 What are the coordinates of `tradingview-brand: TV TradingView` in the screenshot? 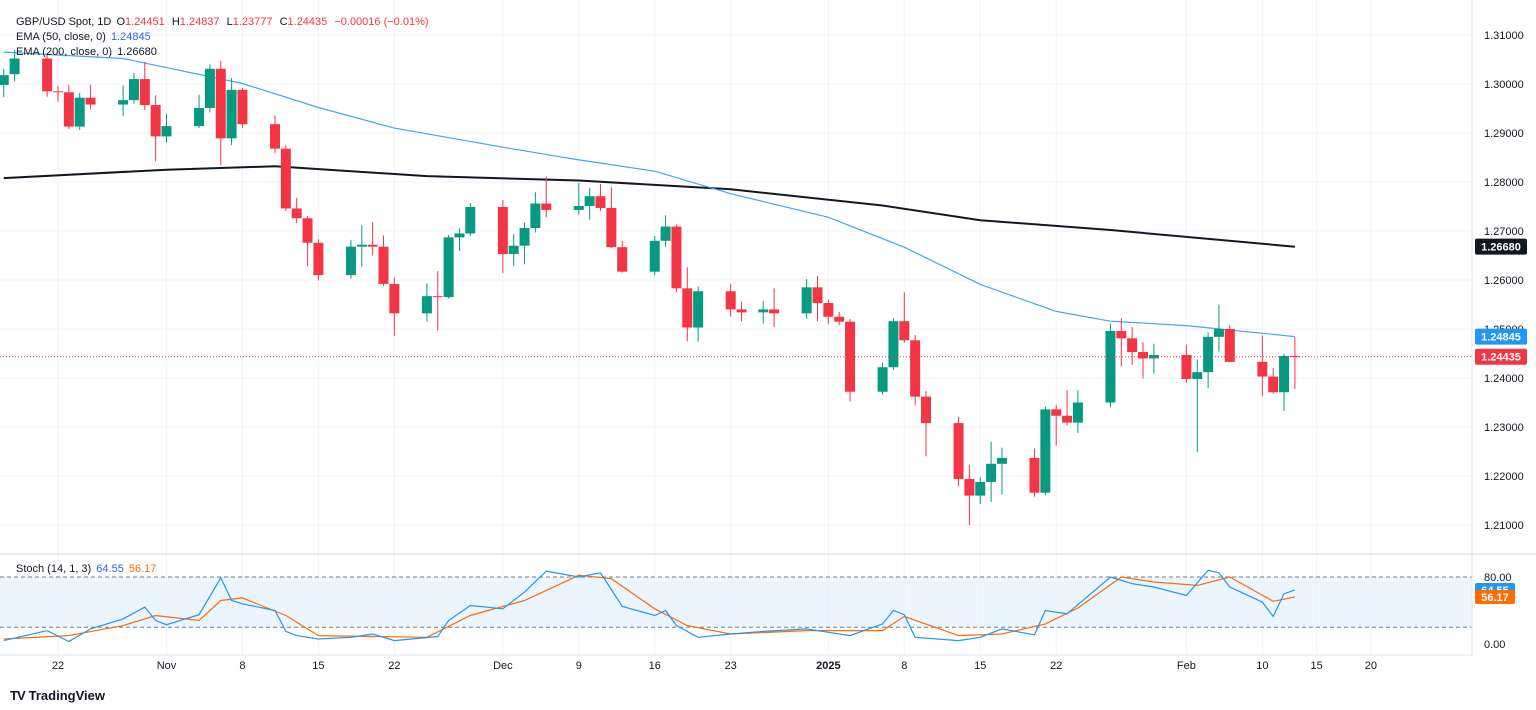 It's located at (57, 695).